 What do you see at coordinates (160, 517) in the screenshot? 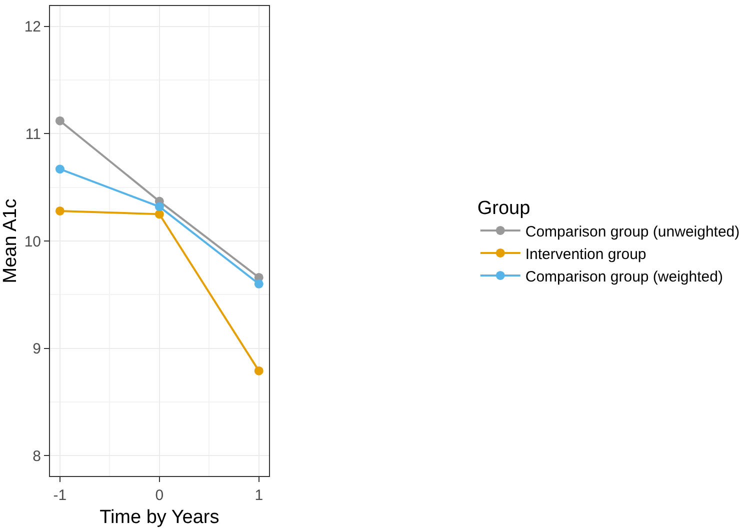
I see `x-axis-title: Time by Years` at bounding box center [160, 517].